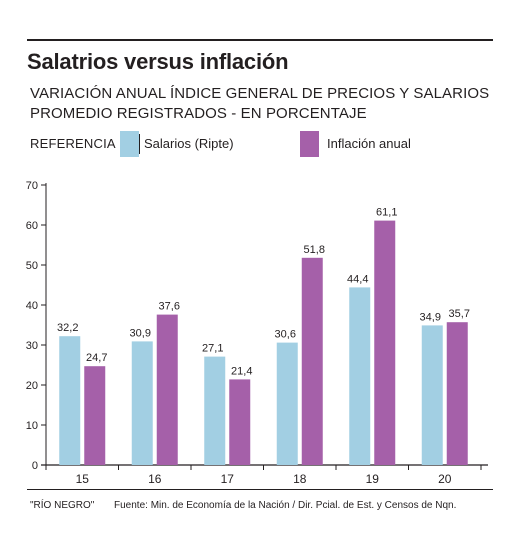  I want to click on data-label: 27,1, so click(212, 349).